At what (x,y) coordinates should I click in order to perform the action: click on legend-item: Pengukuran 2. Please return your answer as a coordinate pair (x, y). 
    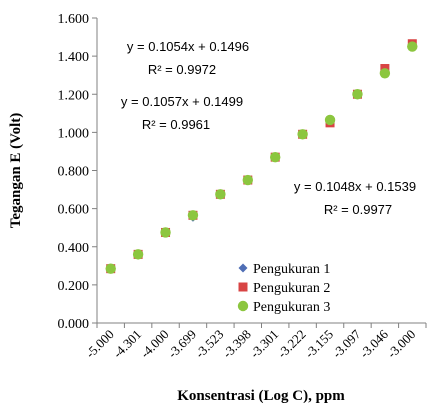
    Looking at the image, I should click on (284, 288).